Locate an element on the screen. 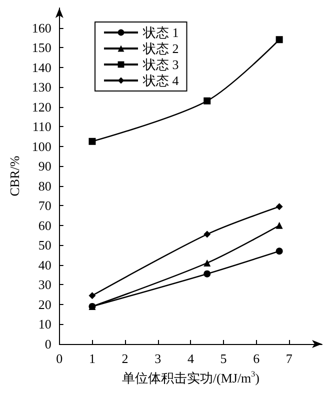 The height and width of the screenshot is (396, 334). y-tick-label: 0 is located at coordinates (48, 344).